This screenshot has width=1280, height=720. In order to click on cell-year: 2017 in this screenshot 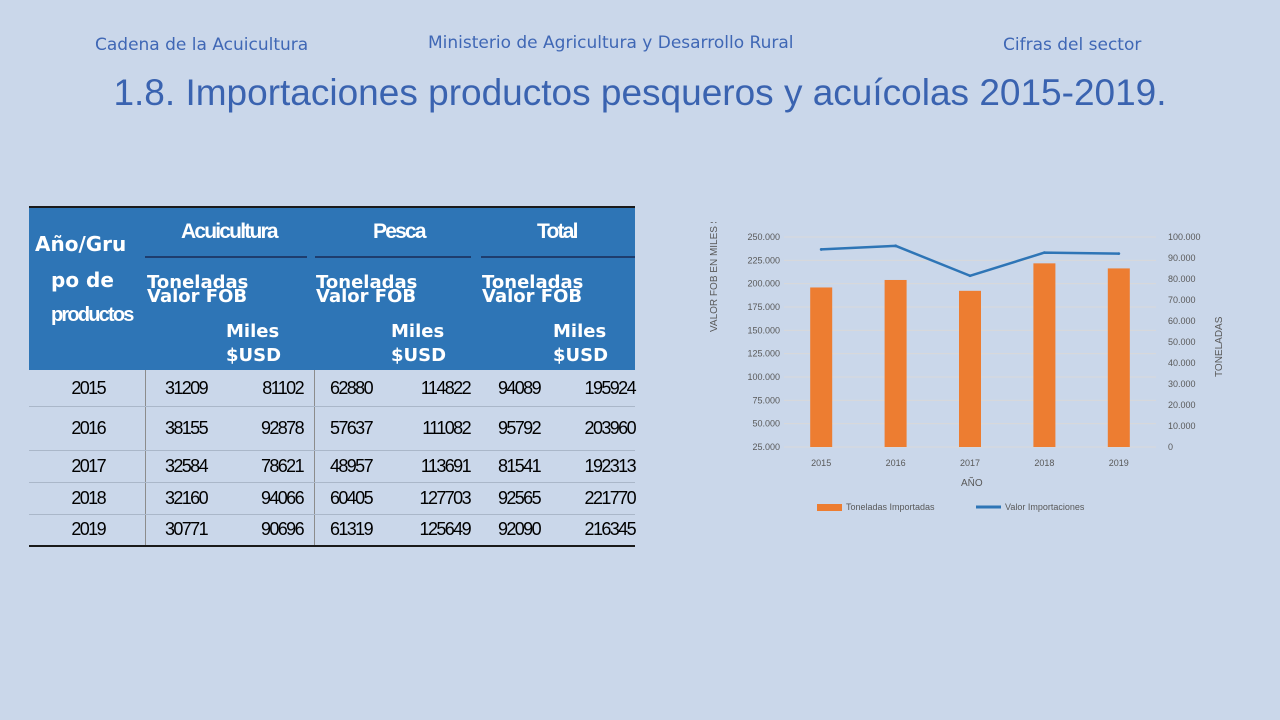, I will do `click(88, 465)`.